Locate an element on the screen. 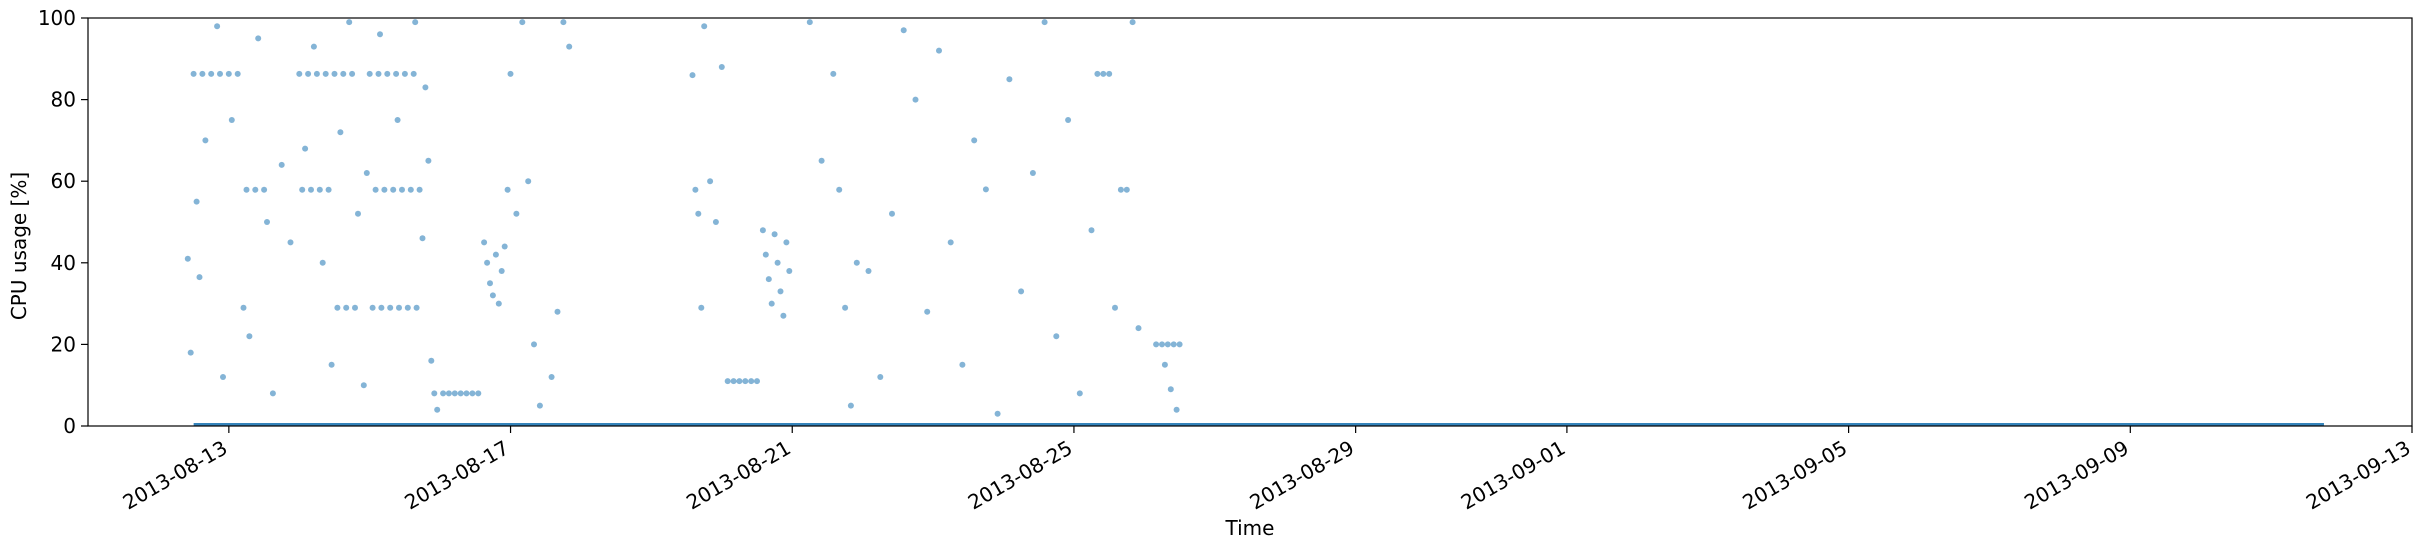 Image resolution: width=2424 pixels, height=555 pixels. x-tick-label: 2013-09-01 is located at coordinates (1513, 475).